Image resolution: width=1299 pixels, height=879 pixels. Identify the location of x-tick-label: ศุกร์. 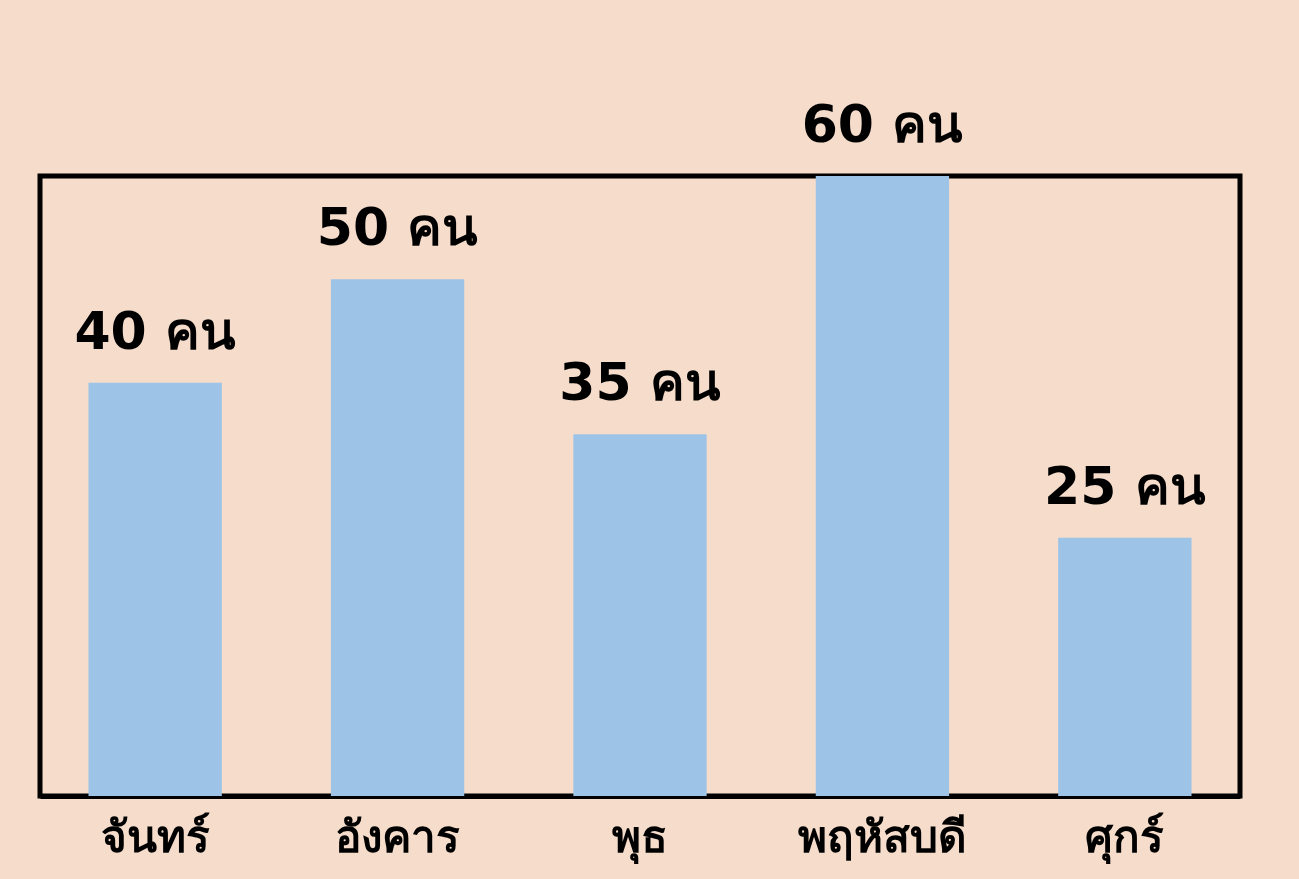
(1125, 837).